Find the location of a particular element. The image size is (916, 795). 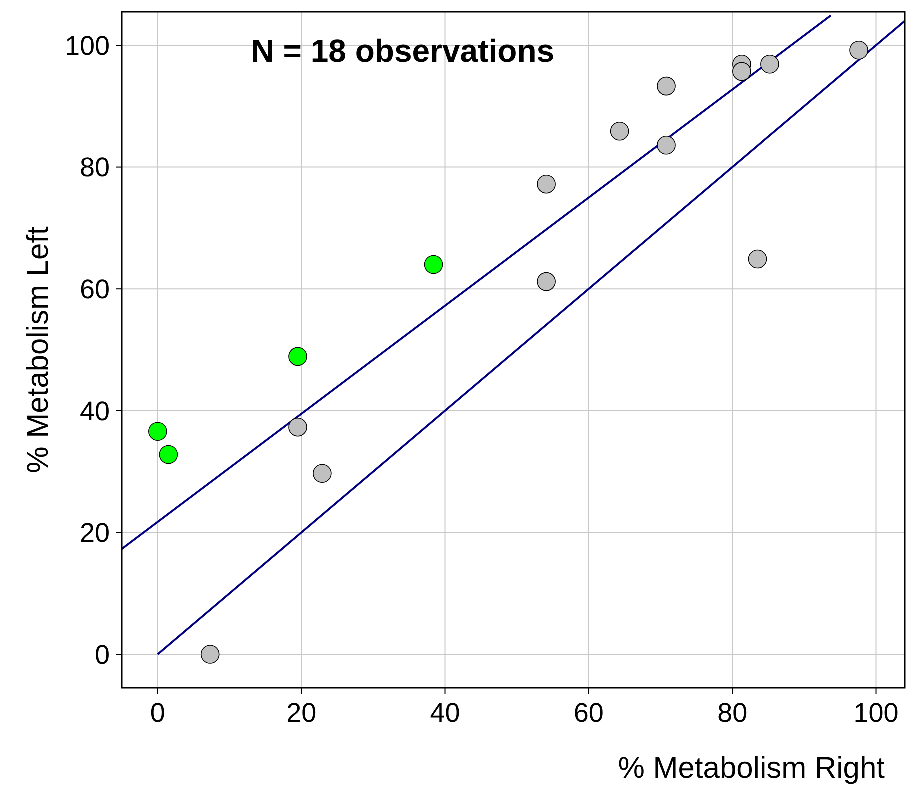

x-tick-label: 80 is located at coordinates (733, 713).